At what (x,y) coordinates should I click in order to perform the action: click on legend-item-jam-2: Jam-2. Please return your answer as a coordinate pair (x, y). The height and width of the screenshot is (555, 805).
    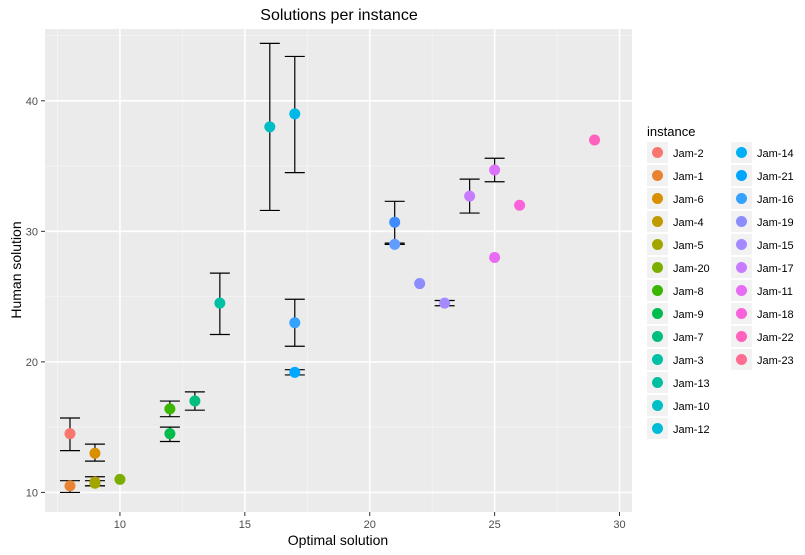
    Looking at the image, I should click on (675, 152).